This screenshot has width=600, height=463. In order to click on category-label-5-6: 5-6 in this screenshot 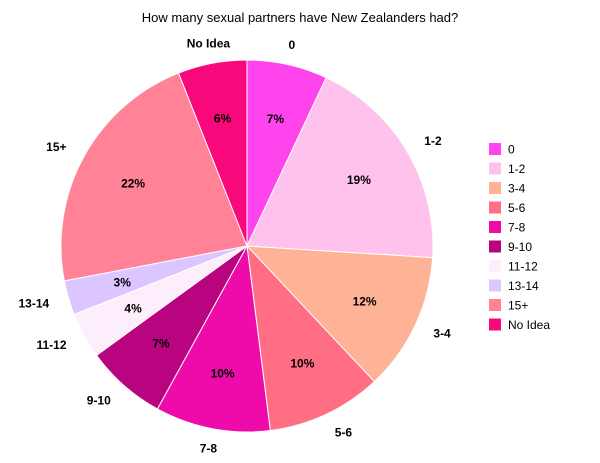, I will do `click(344, 432)`.